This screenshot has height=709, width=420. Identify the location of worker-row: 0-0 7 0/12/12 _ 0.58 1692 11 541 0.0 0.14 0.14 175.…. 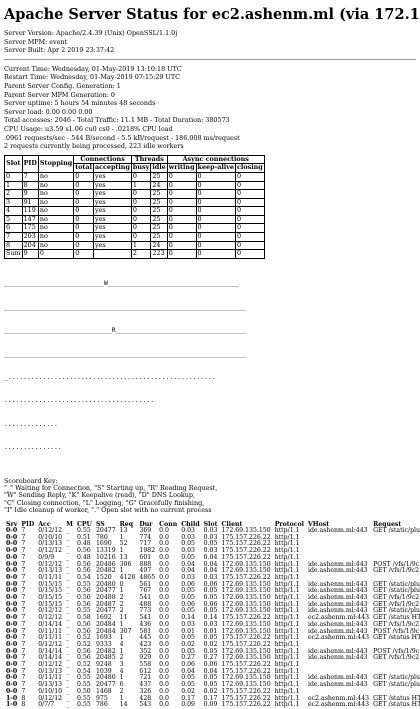
(212, 618).